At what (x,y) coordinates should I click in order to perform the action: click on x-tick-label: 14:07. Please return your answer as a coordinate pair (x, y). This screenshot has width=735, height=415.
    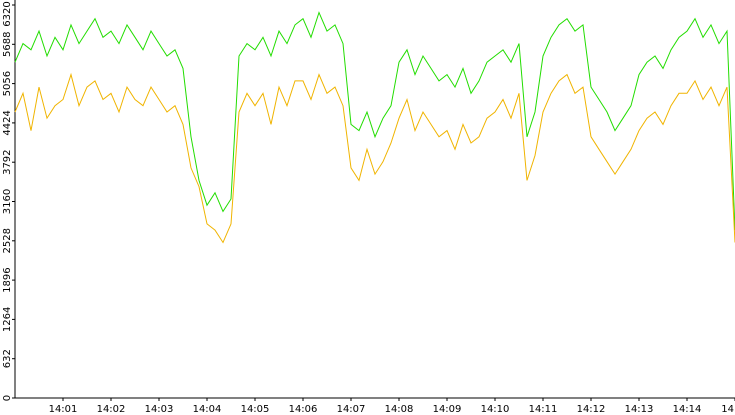
    Looking at the image, I should click on (351, 409).